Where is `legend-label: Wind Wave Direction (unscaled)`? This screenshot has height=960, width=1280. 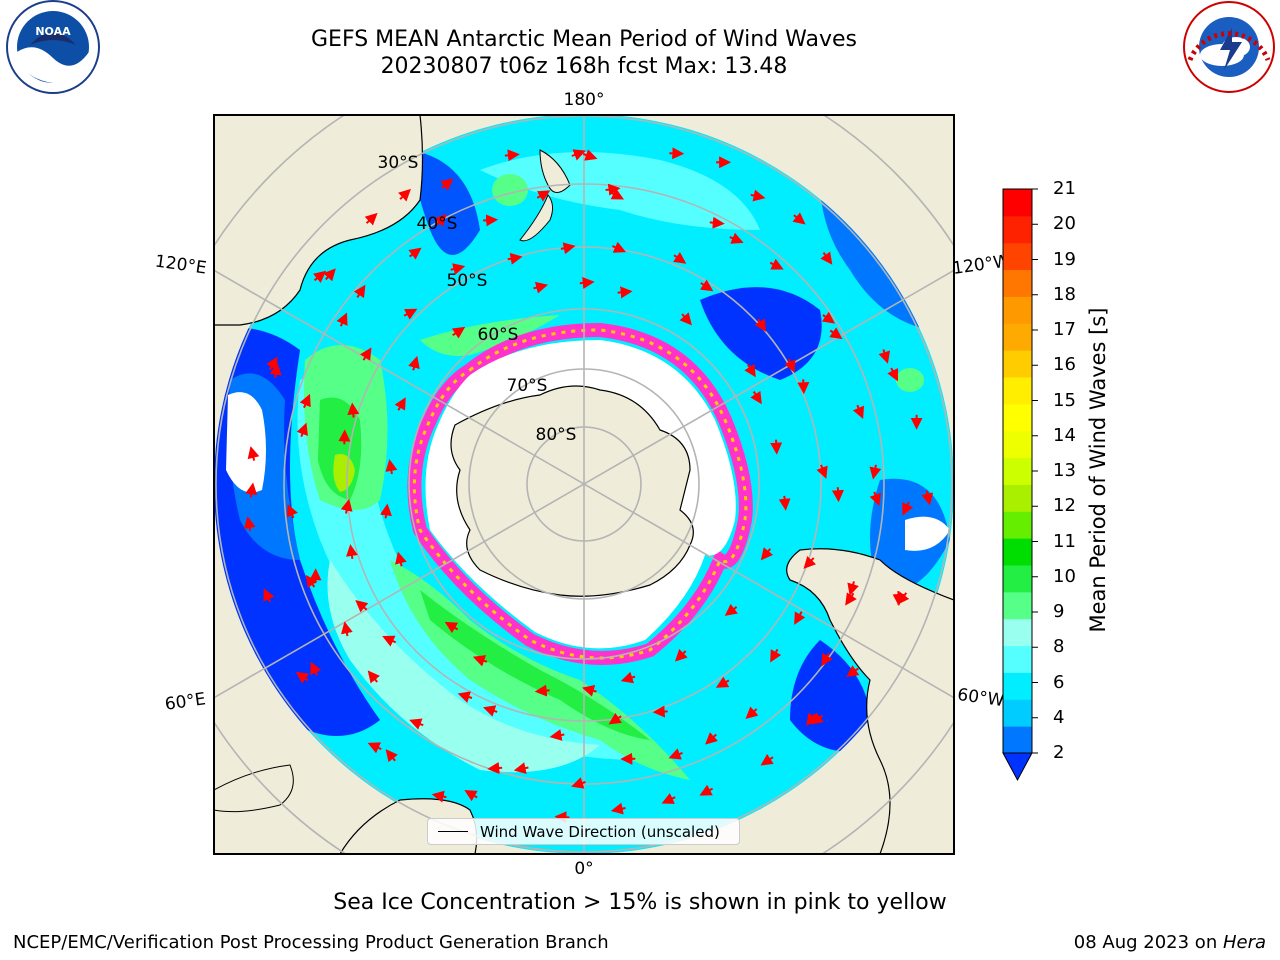 legend-label: Wind Wave Direction (unscaled) is located at coordinates (600, 831).